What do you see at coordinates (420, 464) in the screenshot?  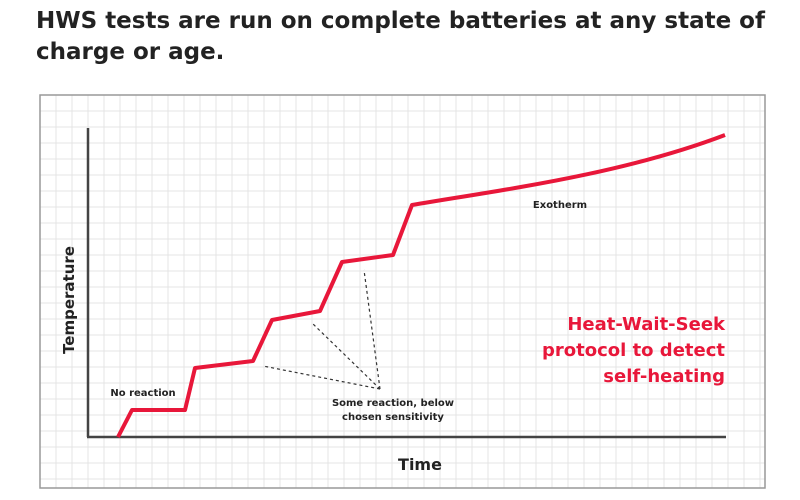 I see `x-axis-label: Time` at bounding box center [420, 464].